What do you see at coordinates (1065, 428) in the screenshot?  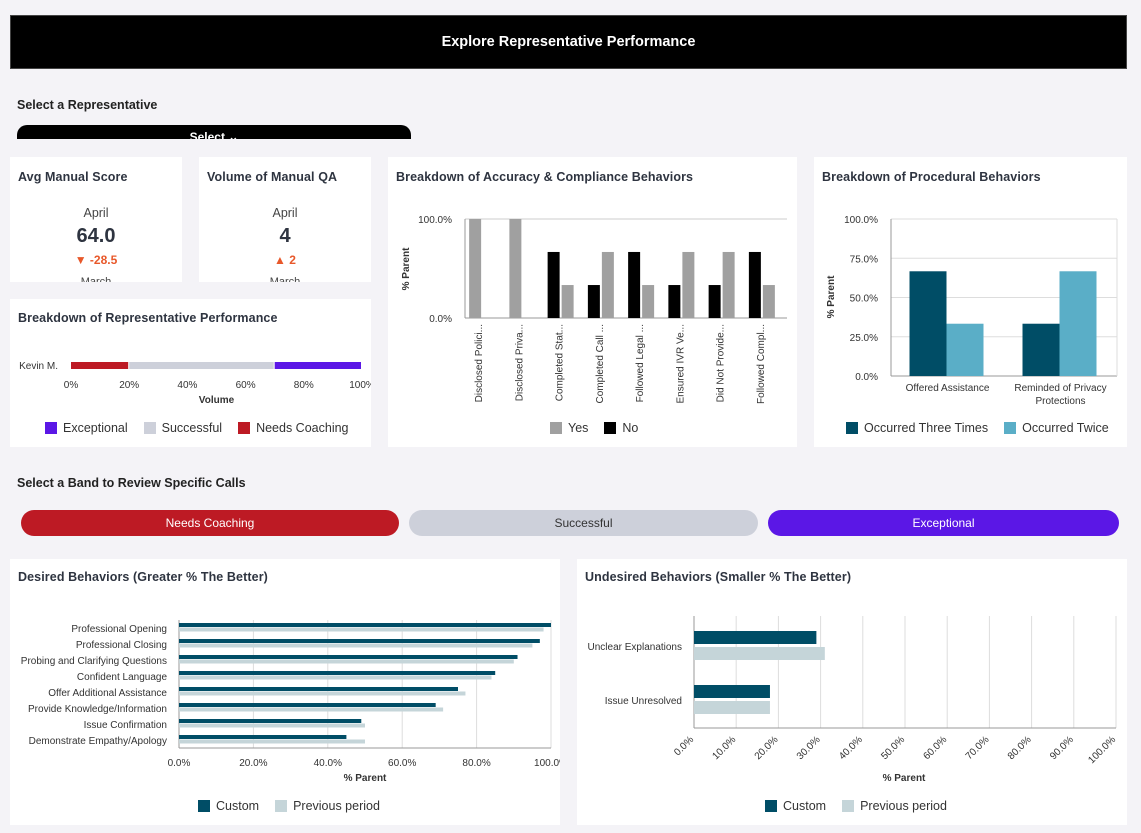 I see `legend-label: Occurred Twice` at bounding box center [1065, 428].